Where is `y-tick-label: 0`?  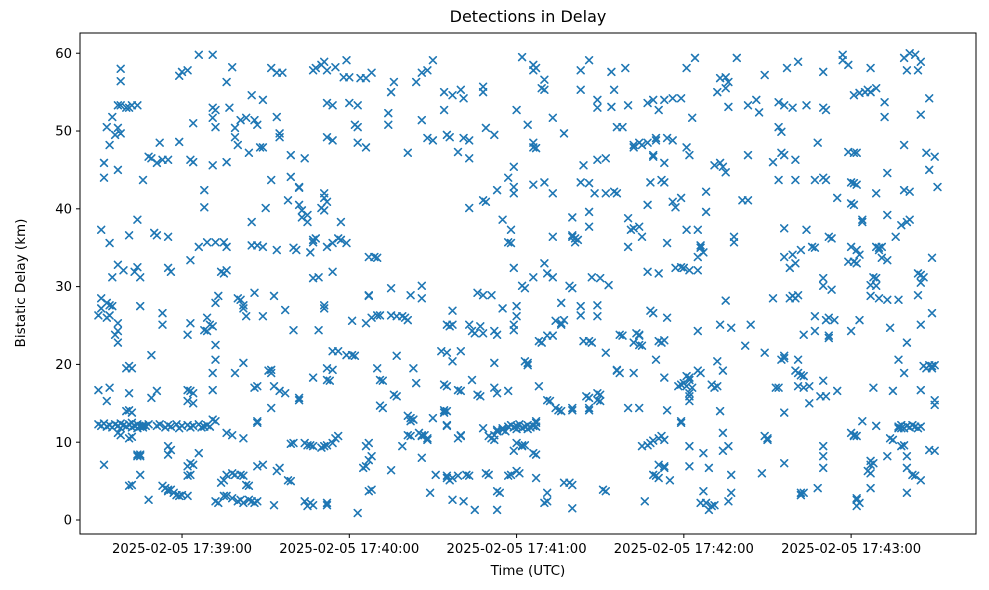
y-tick-label: 0 is located at coordinates (68, 521).